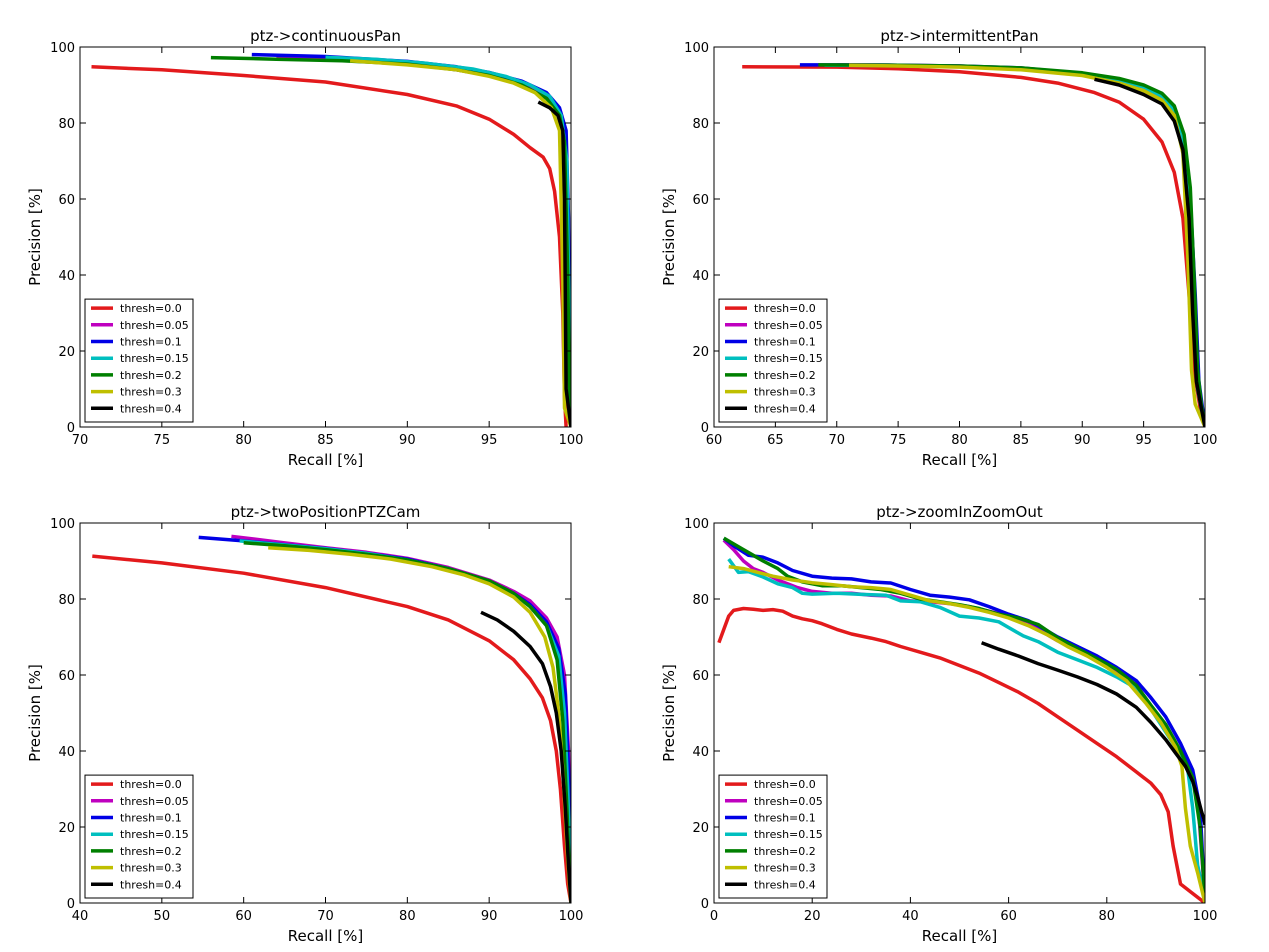  I want to click on x-tick-label: 75, so click(898, 440).